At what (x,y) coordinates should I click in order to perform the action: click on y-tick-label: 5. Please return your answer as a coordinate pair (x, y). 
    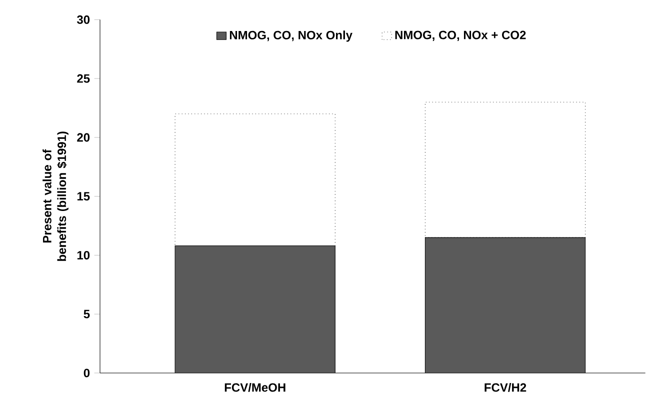
    Looking at the image, I should click on (87, 314).